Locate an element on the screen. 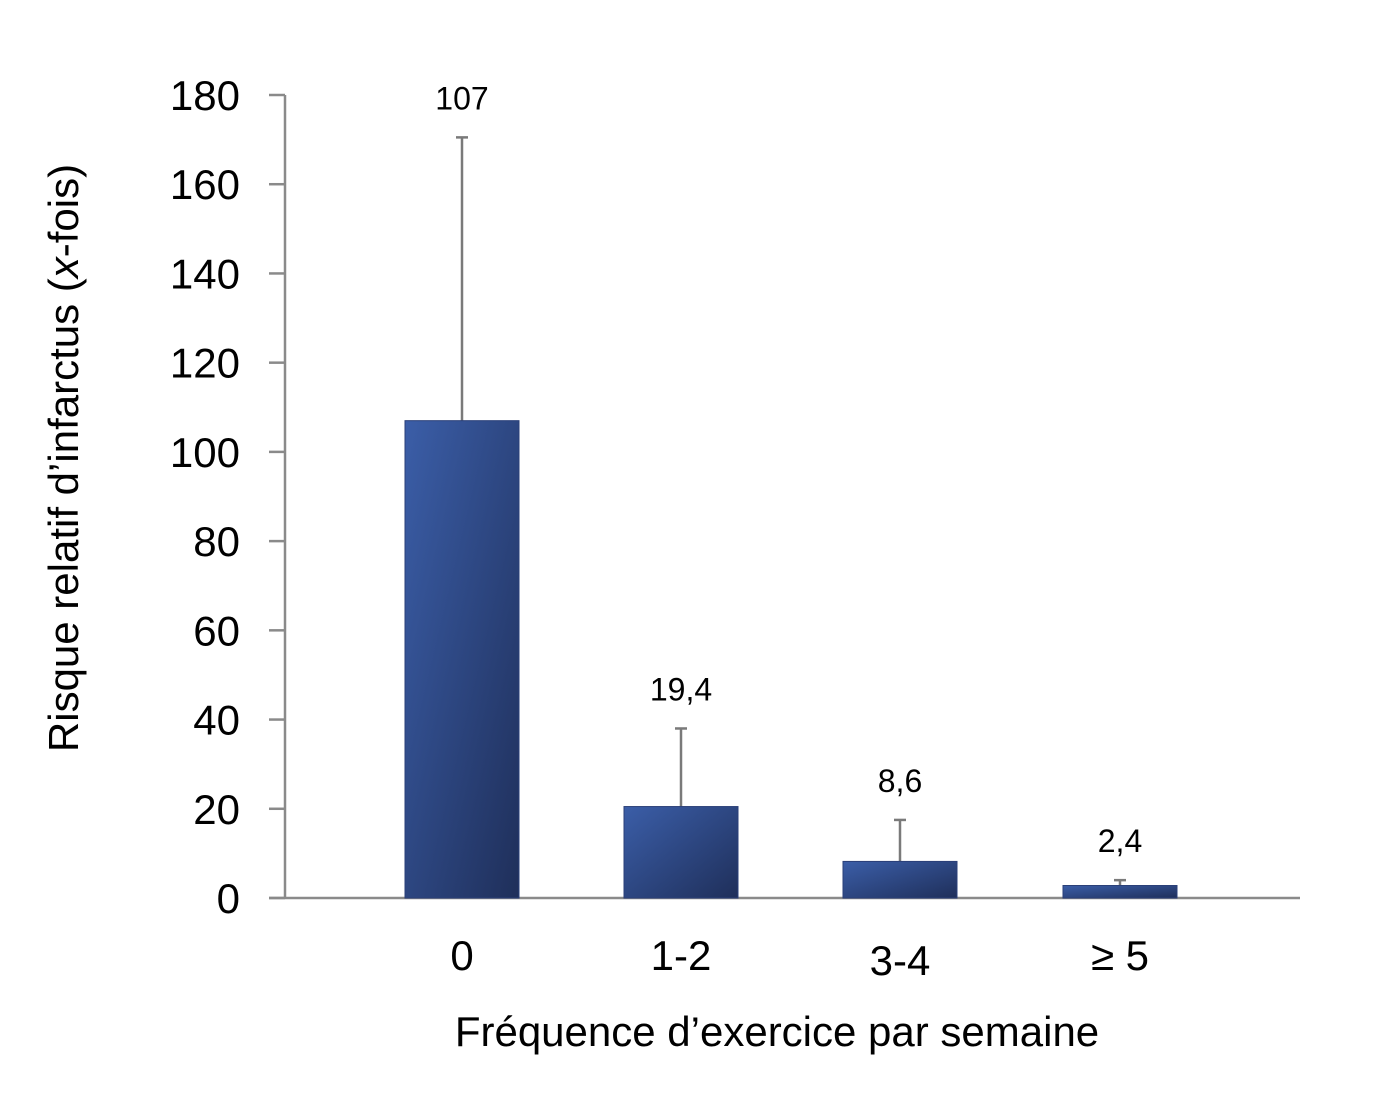 The image size is (1390, 1118). y-tick-label: 60 is located at coordinates (216, 630).